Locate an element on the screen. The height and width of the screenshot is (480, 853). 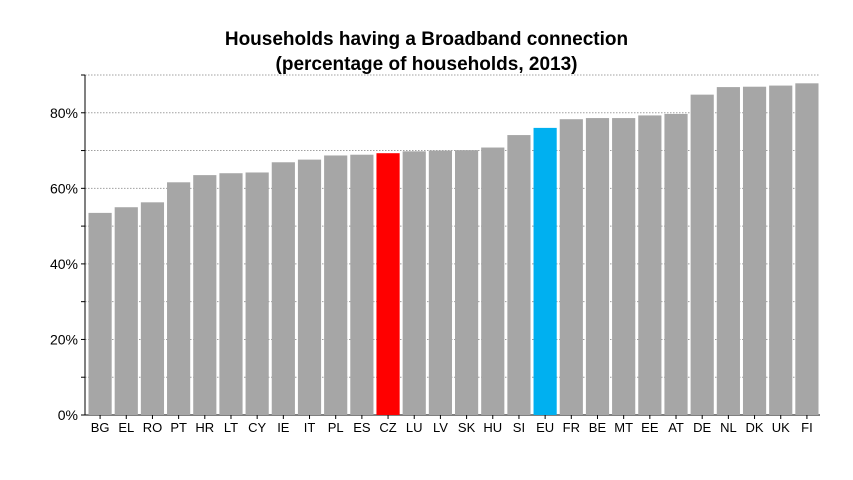
x-tick-label: CZ is located at coordinates (387, 427).